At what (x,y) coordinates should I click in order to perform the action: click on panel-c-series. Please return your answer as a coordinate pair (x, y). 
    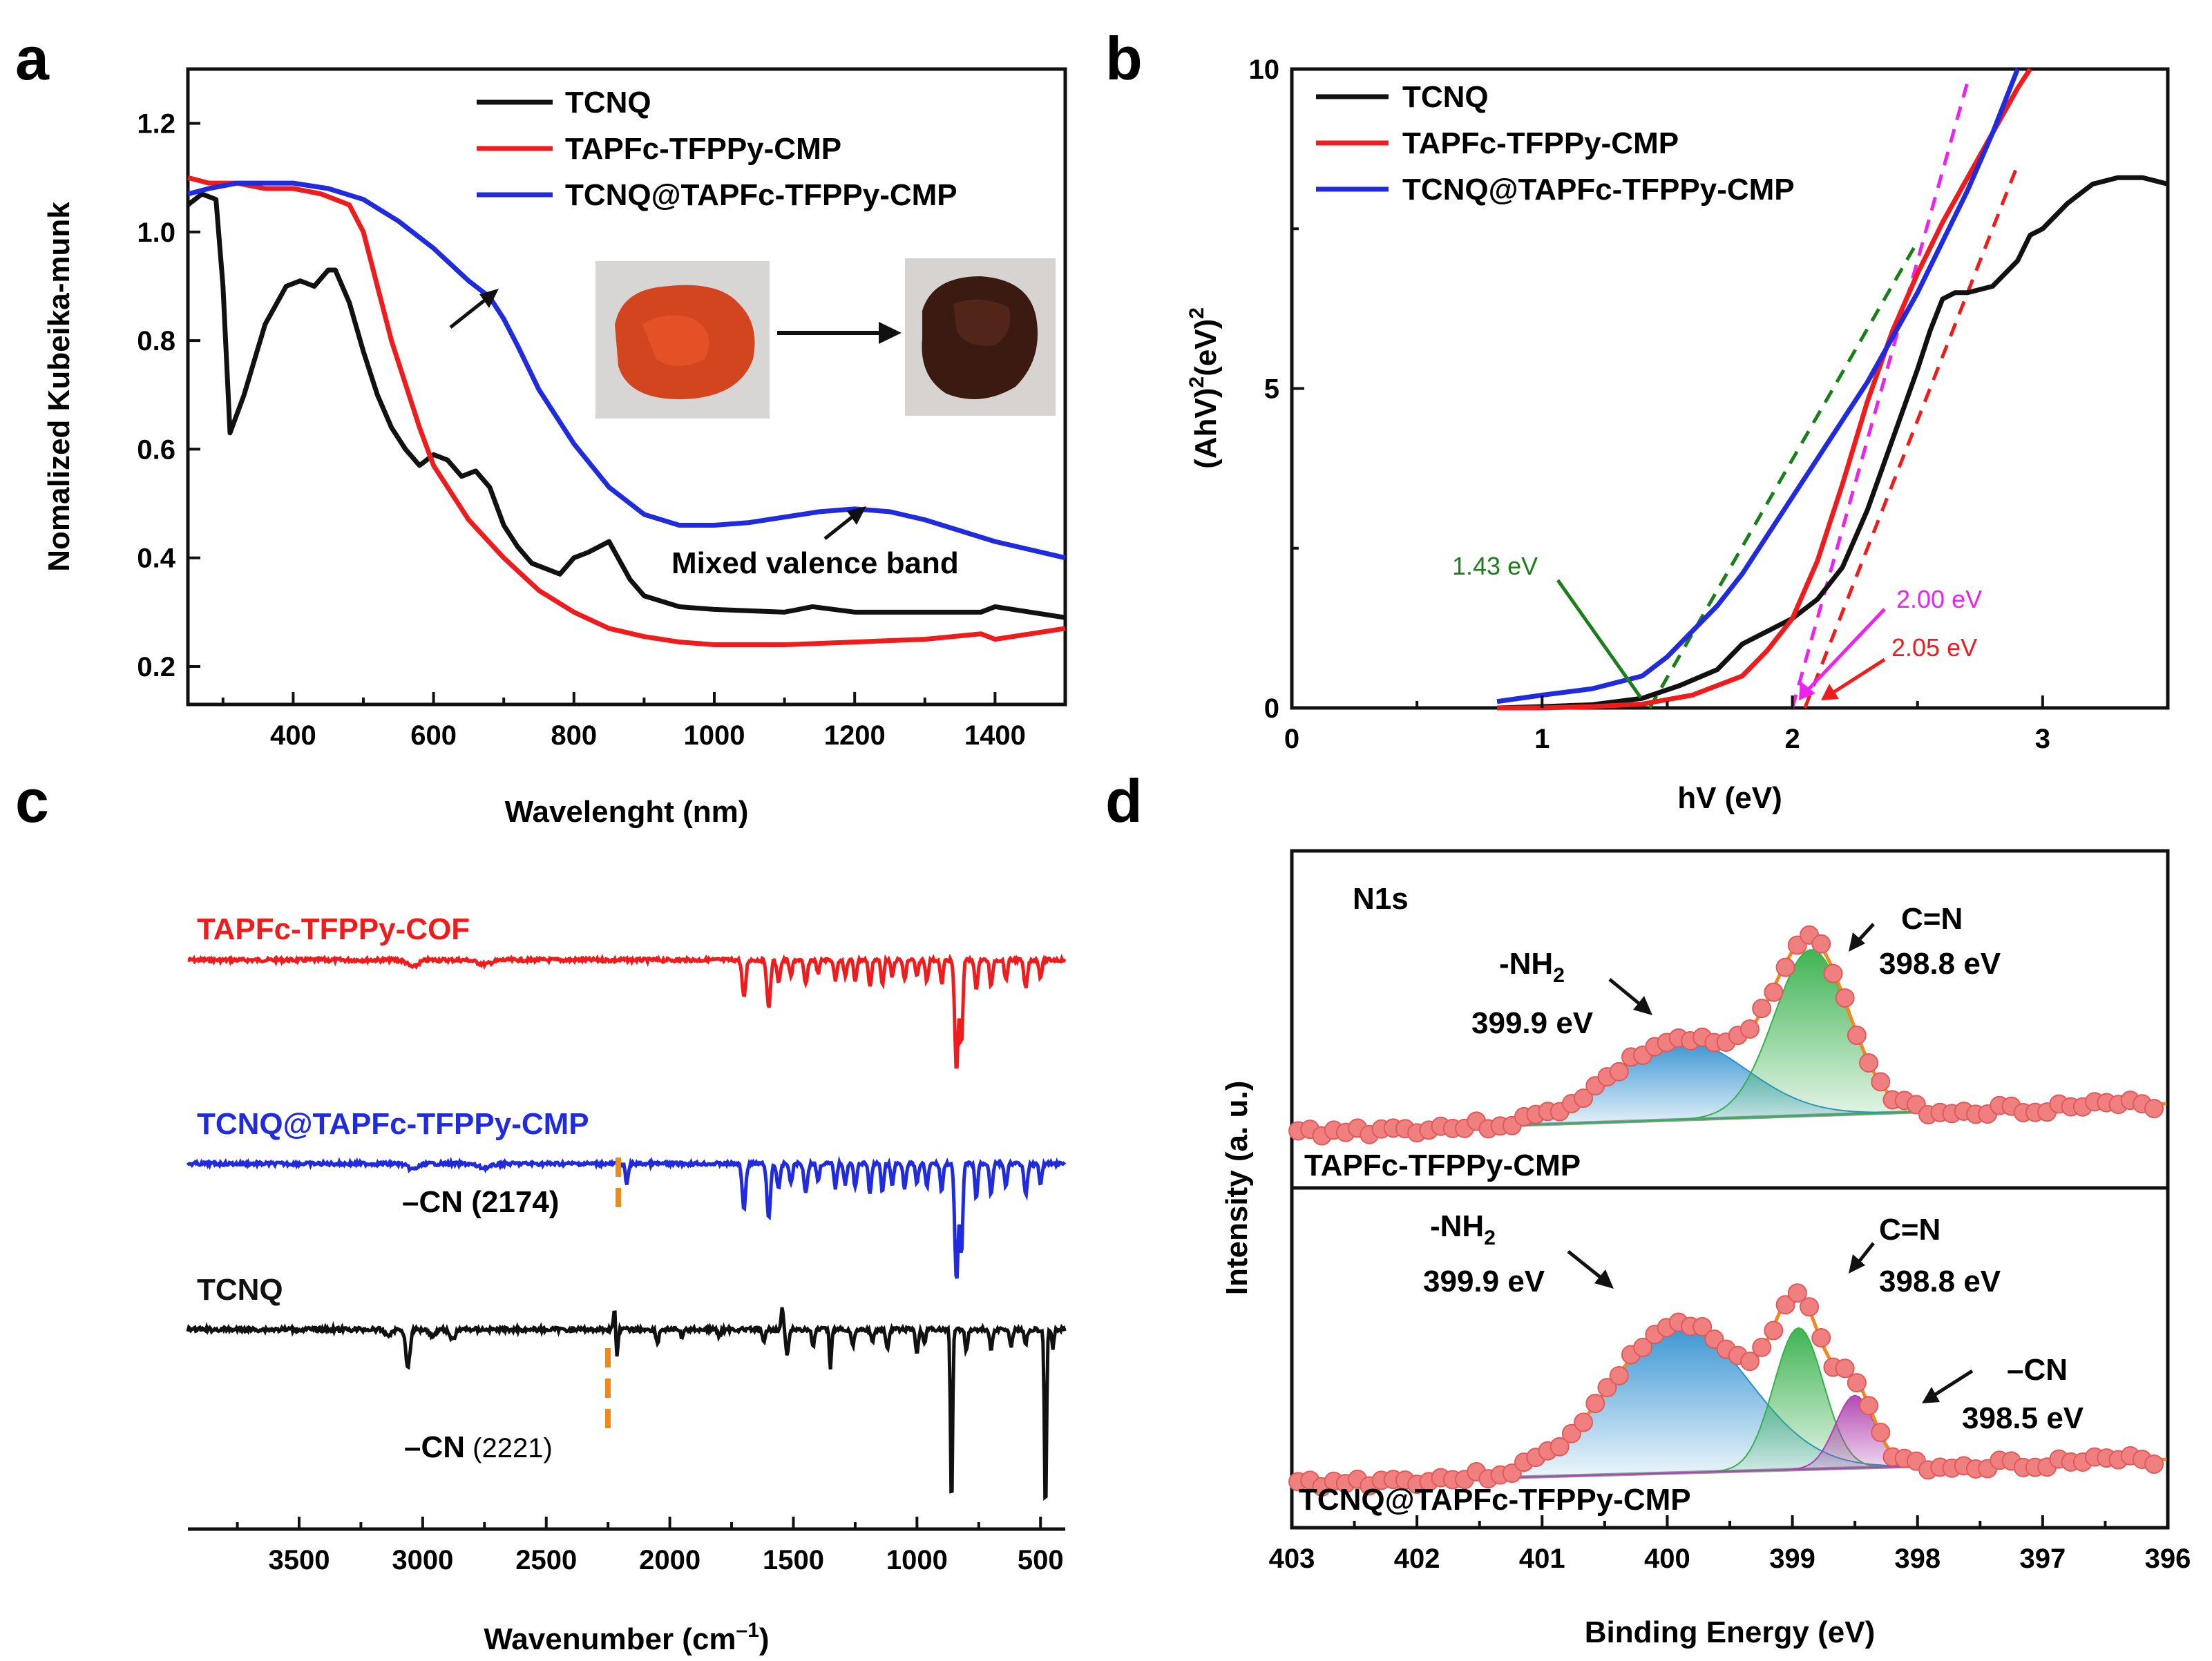
    Looking at the image, I should click on (626, 1227).